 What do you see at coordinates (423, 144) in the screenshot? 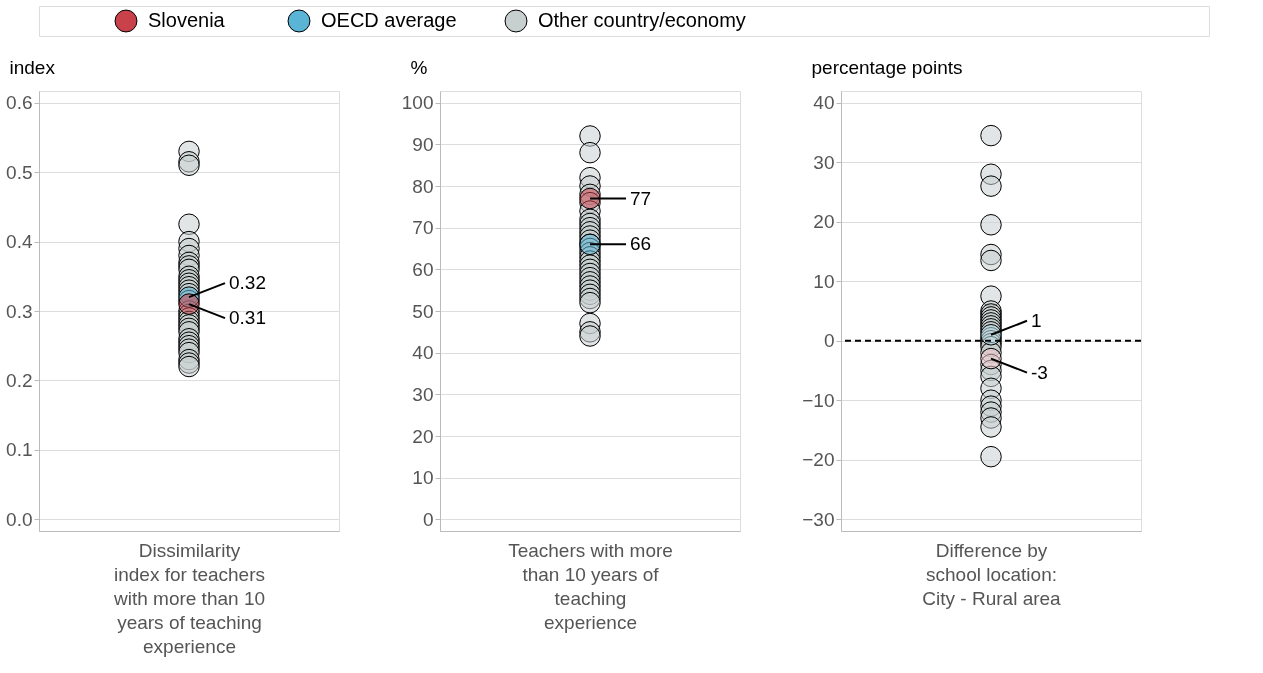
I see `y-tick-label: 90` at bounding box center [423, 144].